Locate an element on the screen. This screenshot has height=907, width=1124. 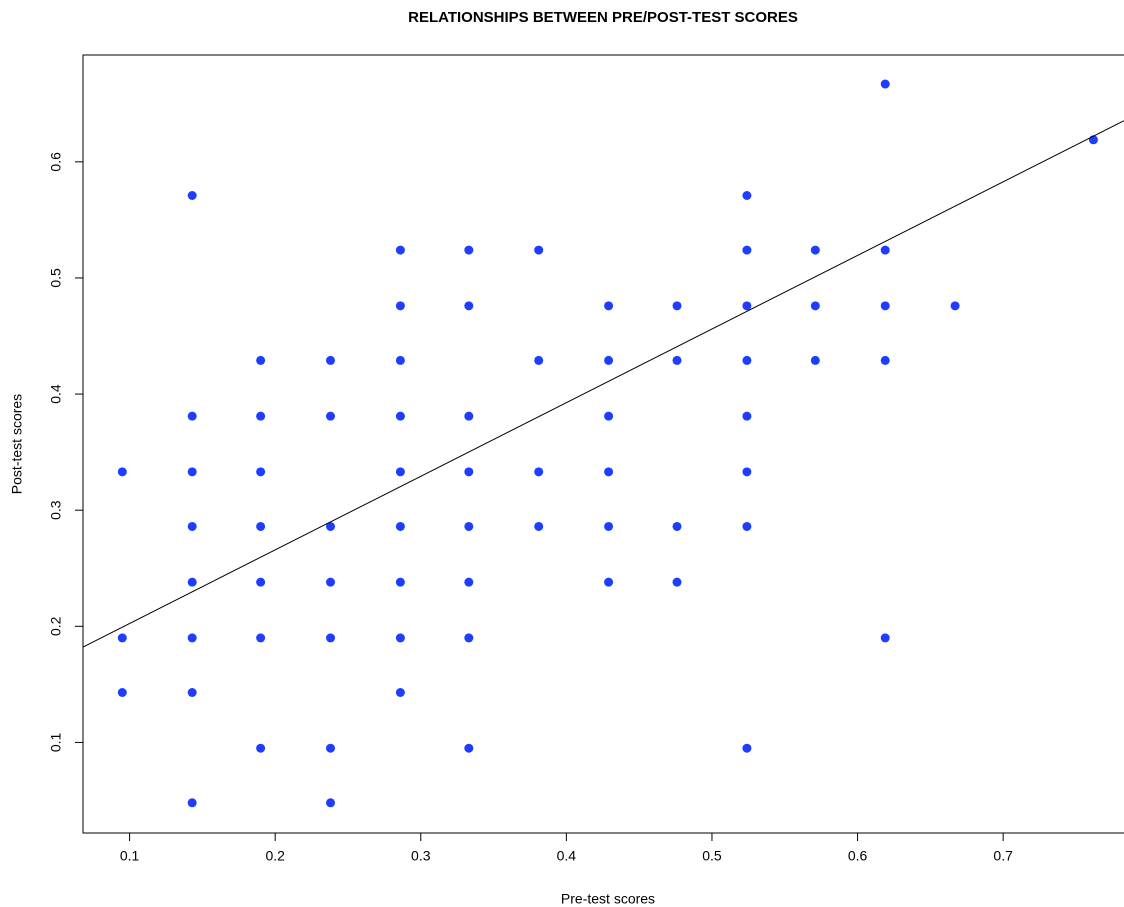
x-tick-label: 0.4 is located at coordinates (567, 856).